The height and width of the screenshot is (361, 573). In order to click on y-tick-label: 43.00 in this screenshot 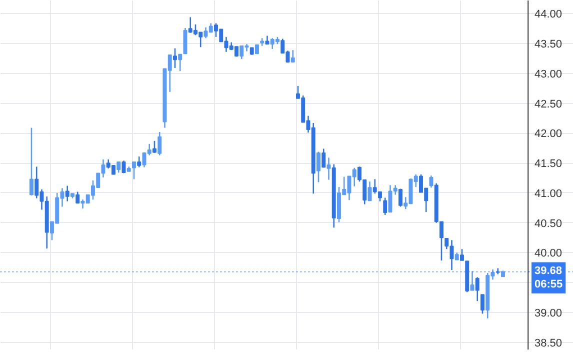, I will do `click(548, 74)`.